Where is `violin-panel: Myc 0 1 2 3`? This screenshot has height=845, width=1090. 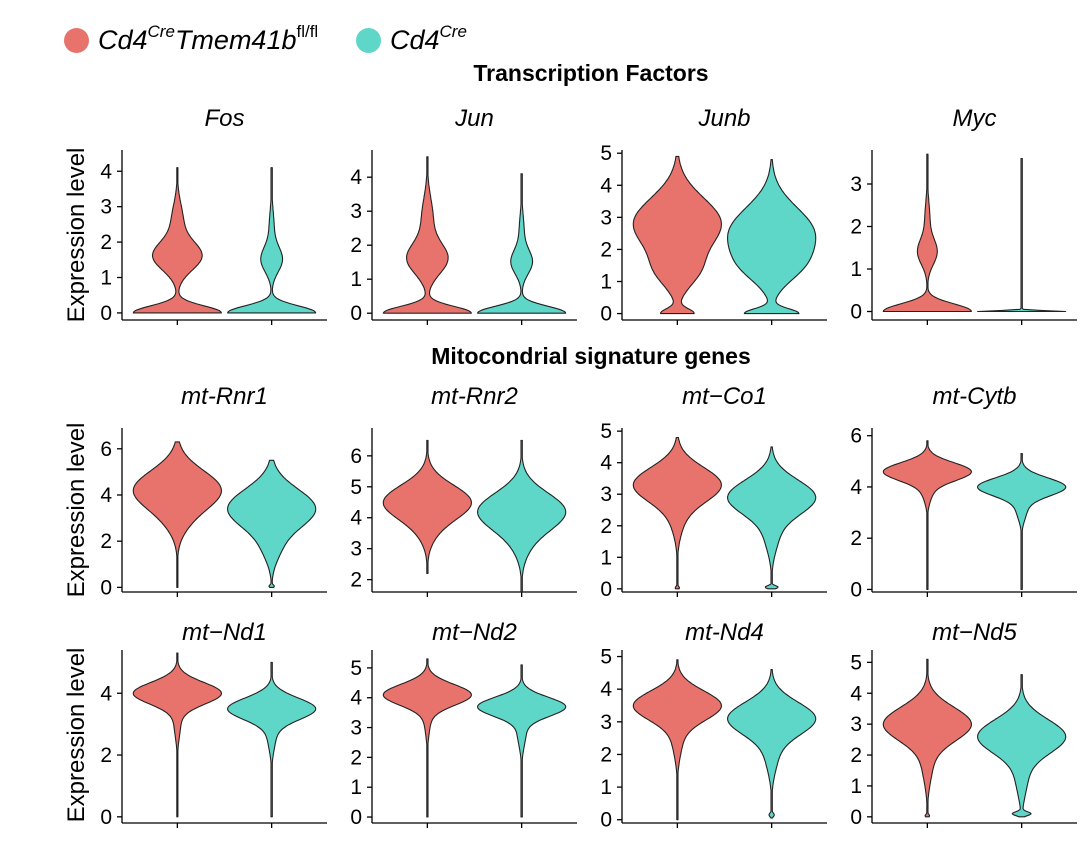 violin-panel: Myc 0 1 2 3 is located at coordinates (963, 215).